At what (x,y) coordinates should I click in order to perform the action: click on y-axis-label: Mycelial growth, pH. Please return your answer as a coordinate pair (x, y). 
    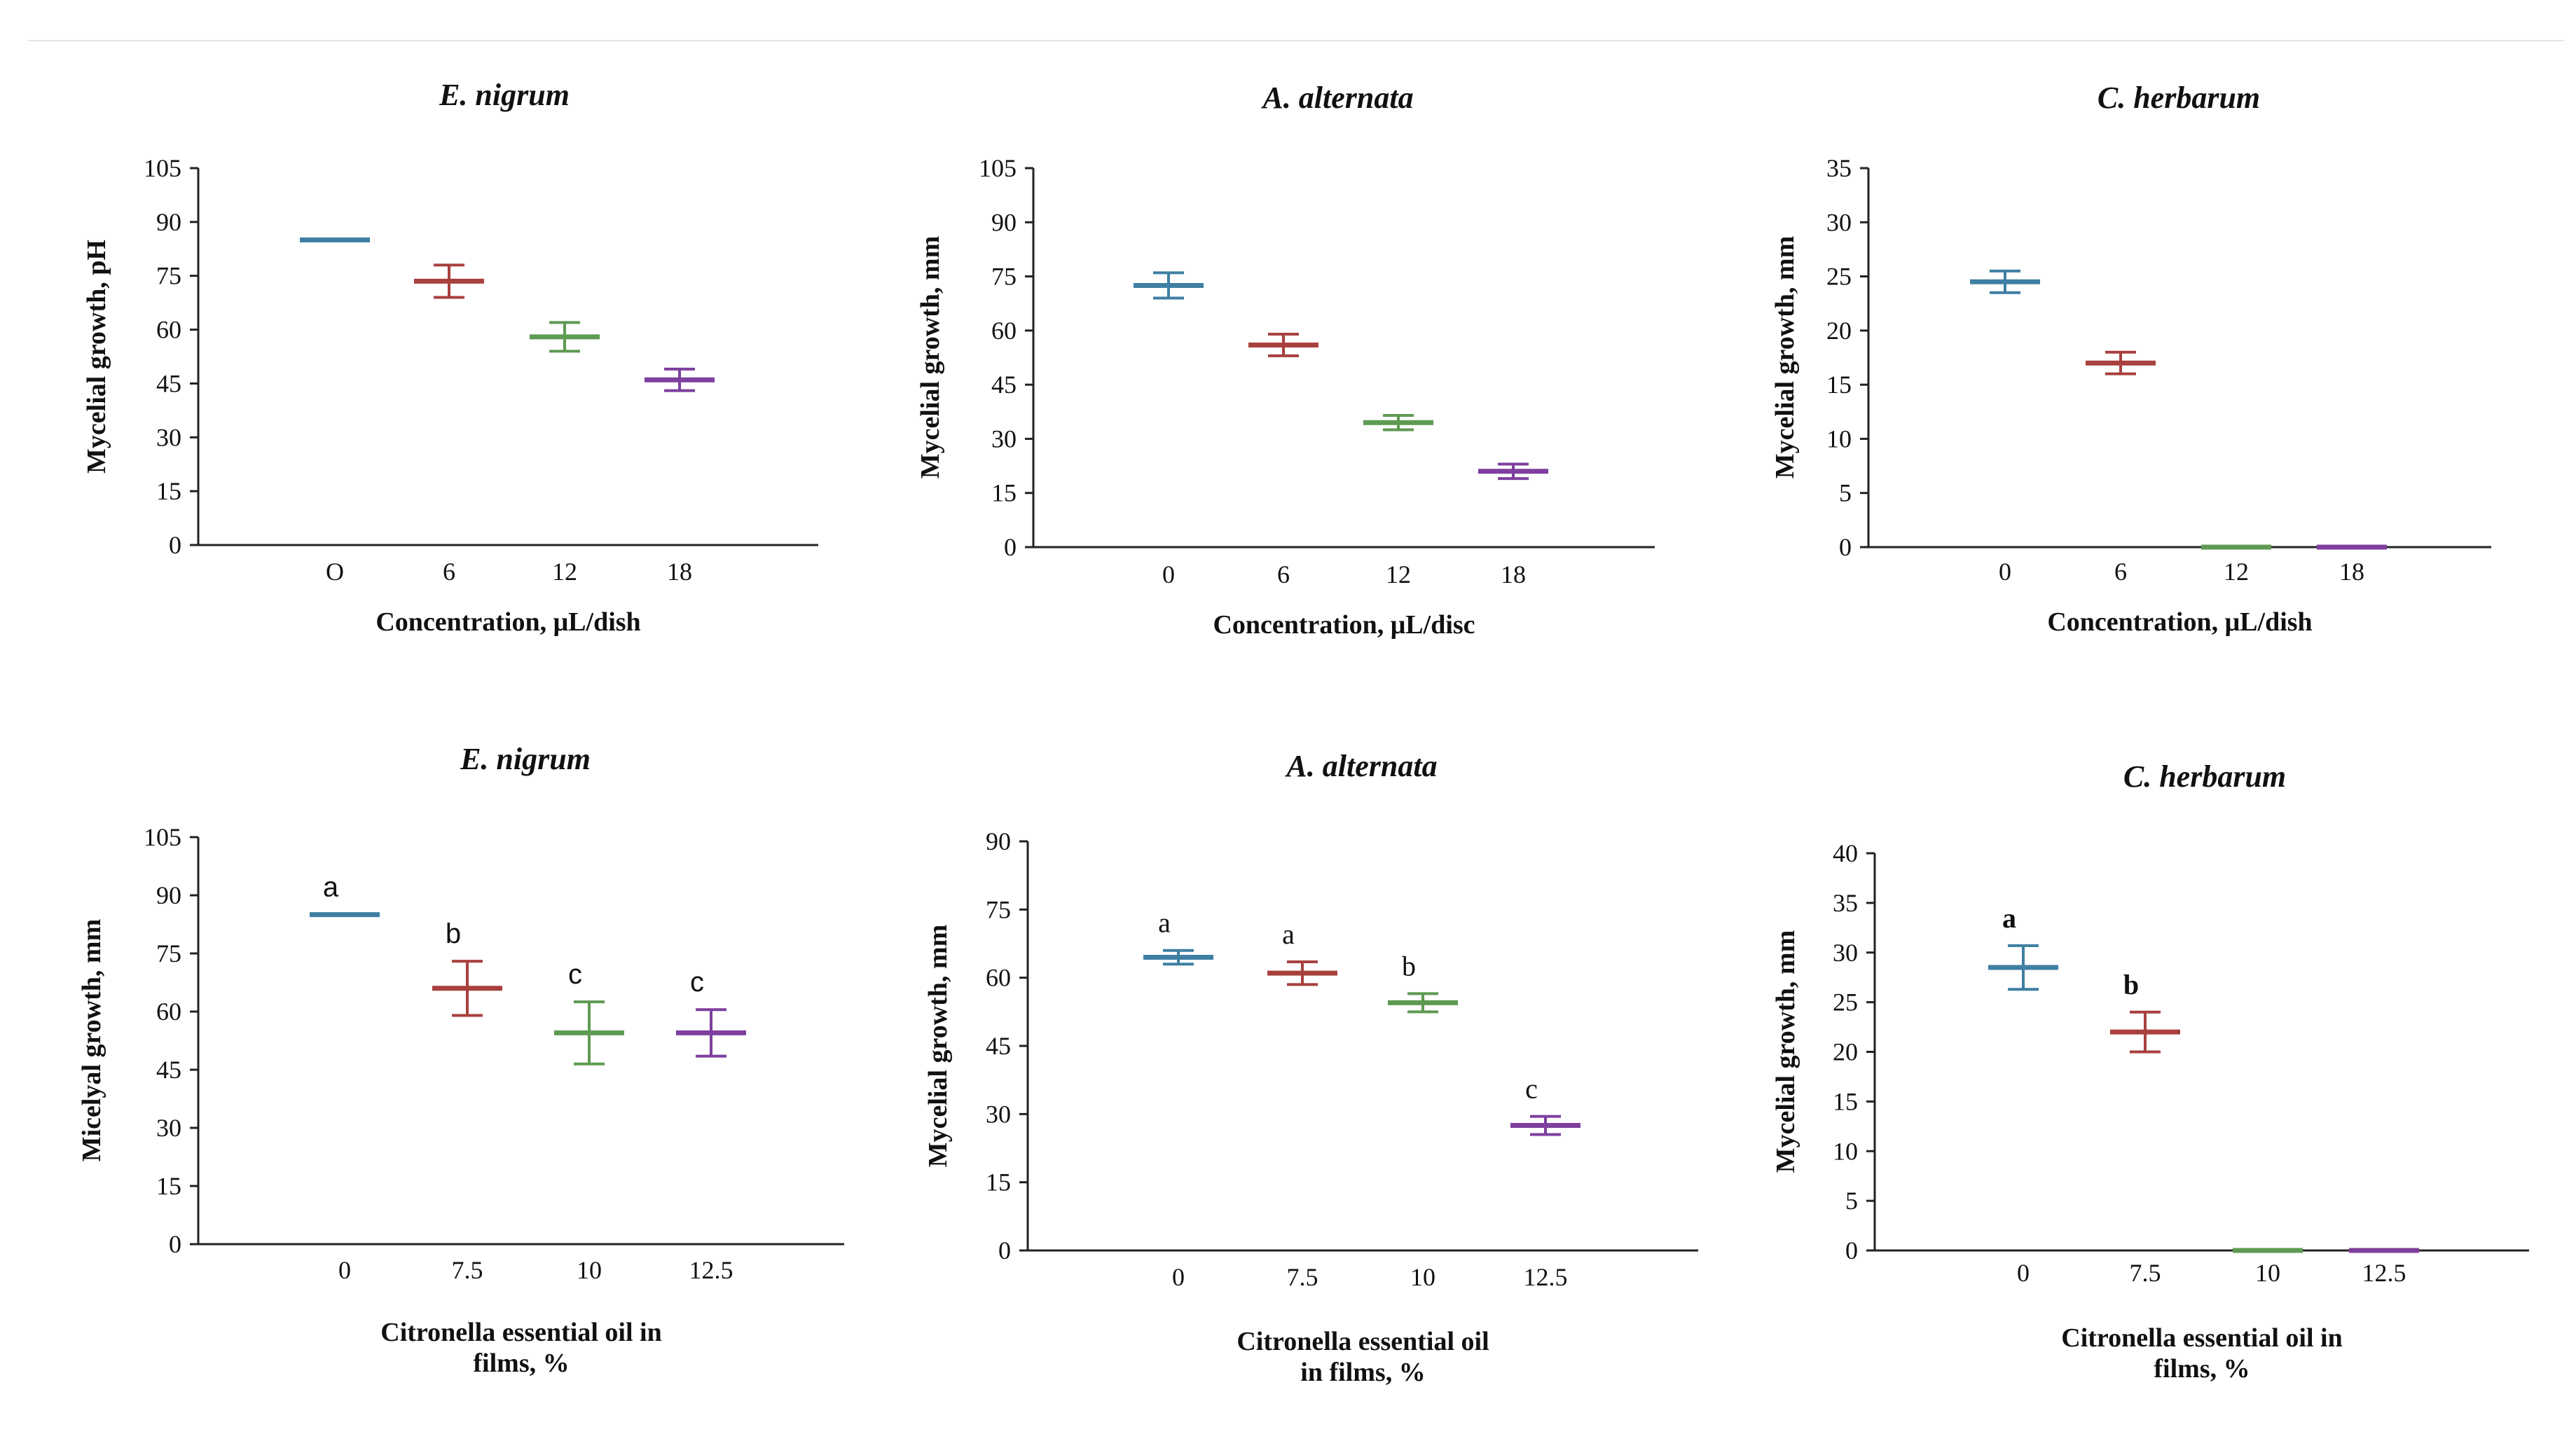
    Looking at the image, I should click on (96, 357).